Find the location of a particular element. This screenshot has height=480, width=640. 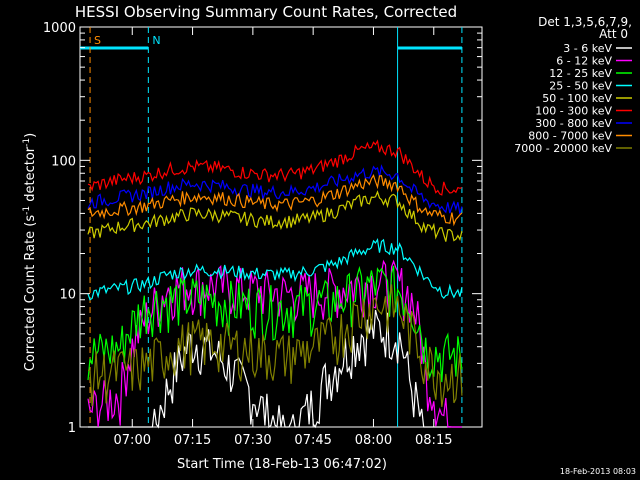

legend-label: 7000 - 20000 keV is located at coordinates (563, 148).